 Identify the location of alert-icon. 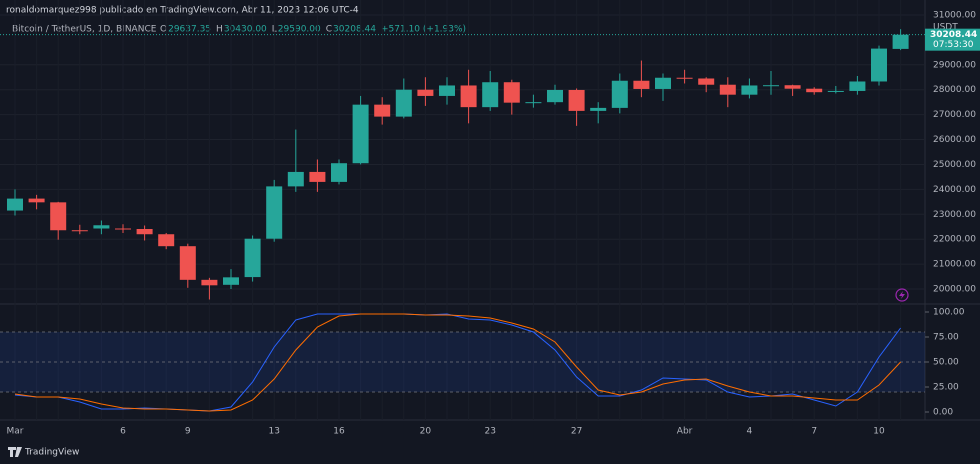
(902, 295).